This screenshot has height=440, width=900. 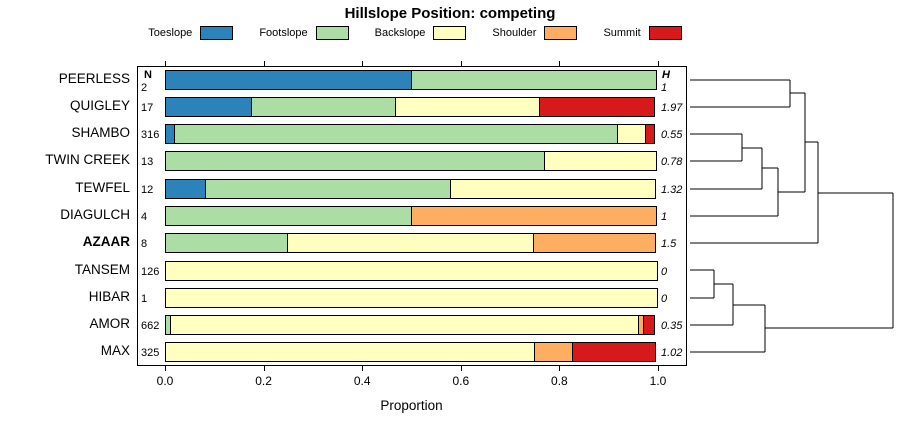 What do you see at coordinates (170, 33) in the screenshot?
I see `legend-label: Toeslope` at bounding box center [170, 33].